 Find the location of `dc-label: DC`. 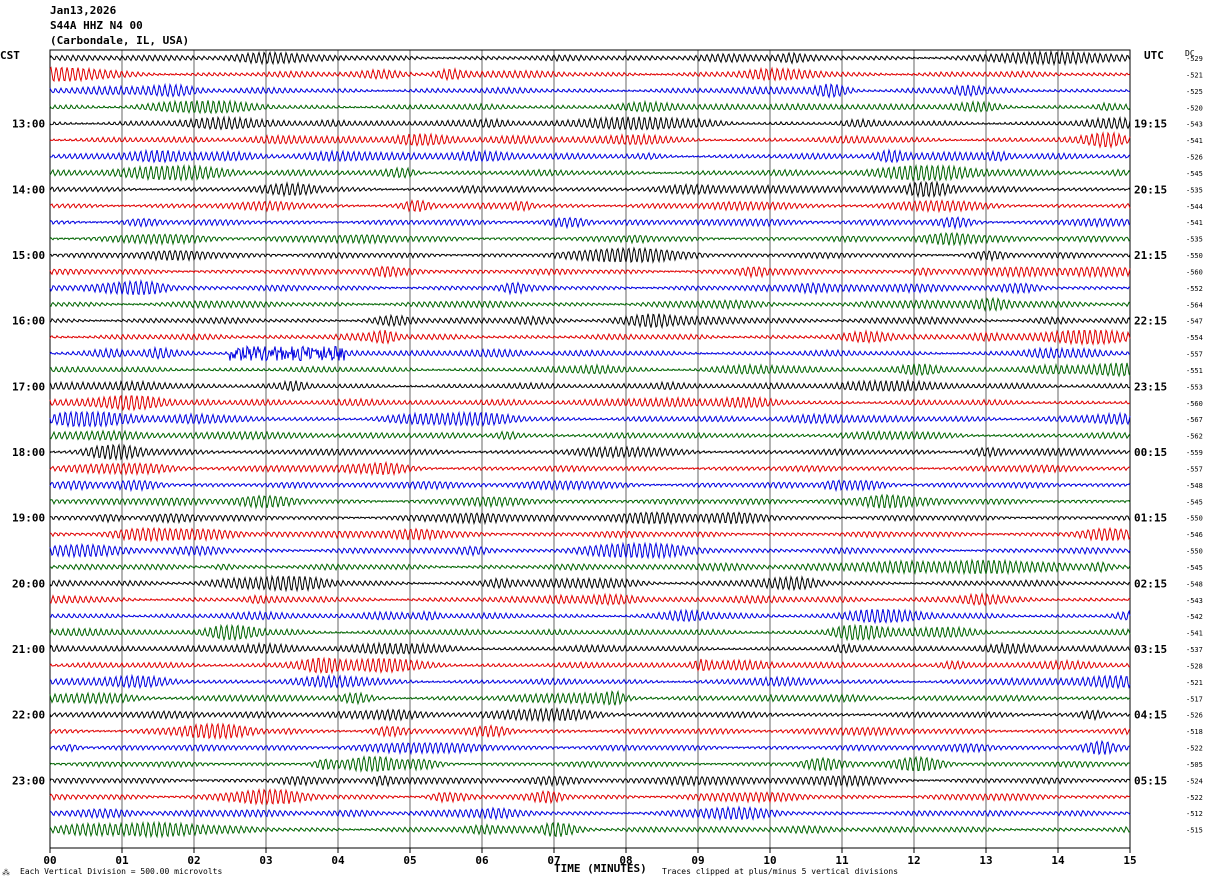

dc-label: DC is located at coordinates (1190, 53).